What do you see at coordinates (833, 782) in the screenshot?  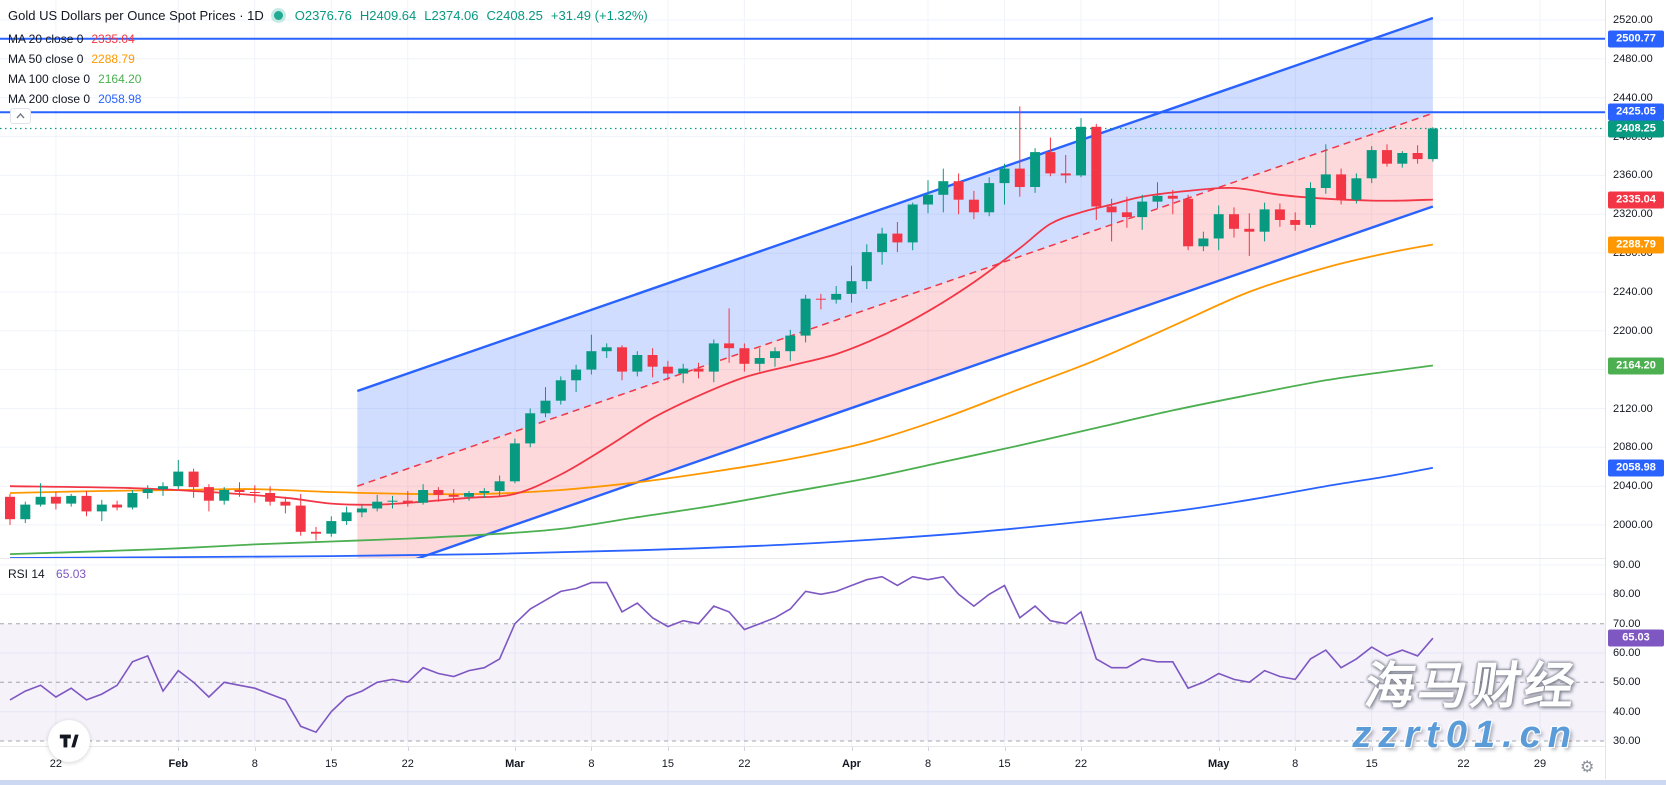 I see `bottom-accent-strip` at bounding box center [833, 782].